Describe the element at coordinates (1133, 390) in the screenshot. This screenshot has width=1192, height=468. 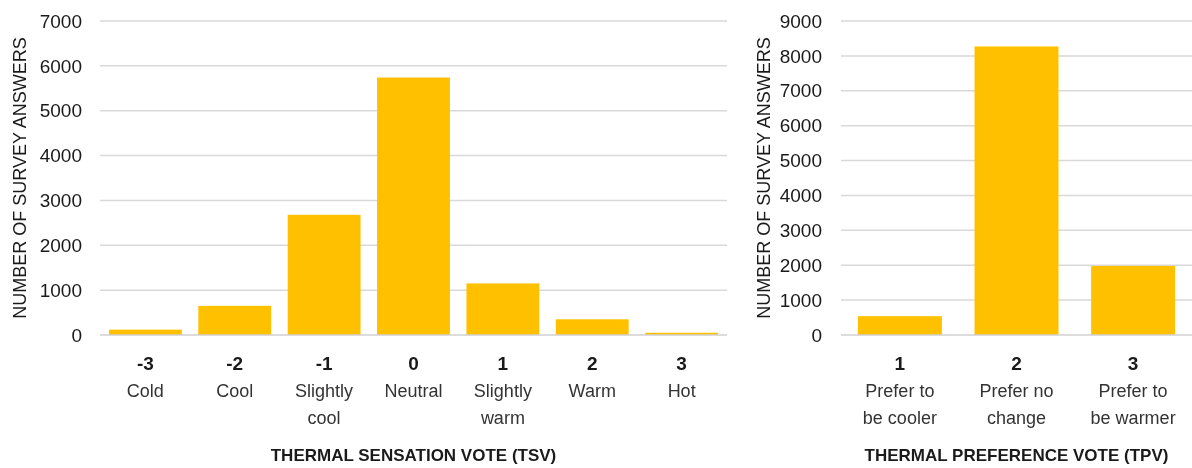
I see `x-tick-label: 3 Prefer to be warmer` at that location.